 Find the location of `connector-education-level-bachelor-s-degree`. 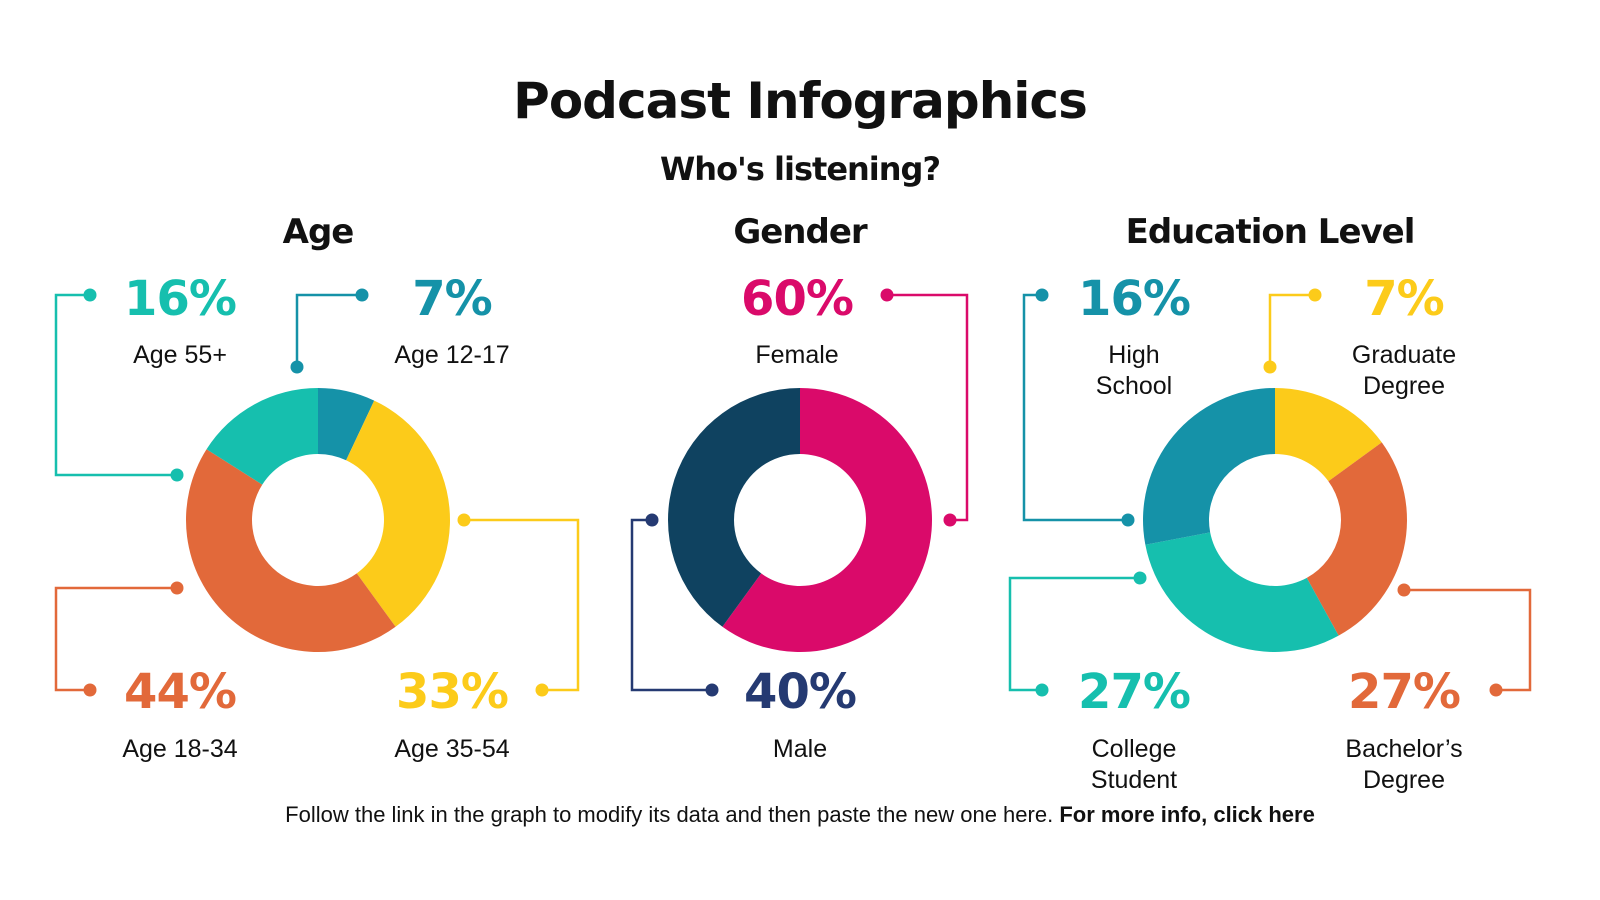

connector-education-level-bachelor-s-degree is located at coordinates (1468, 640).